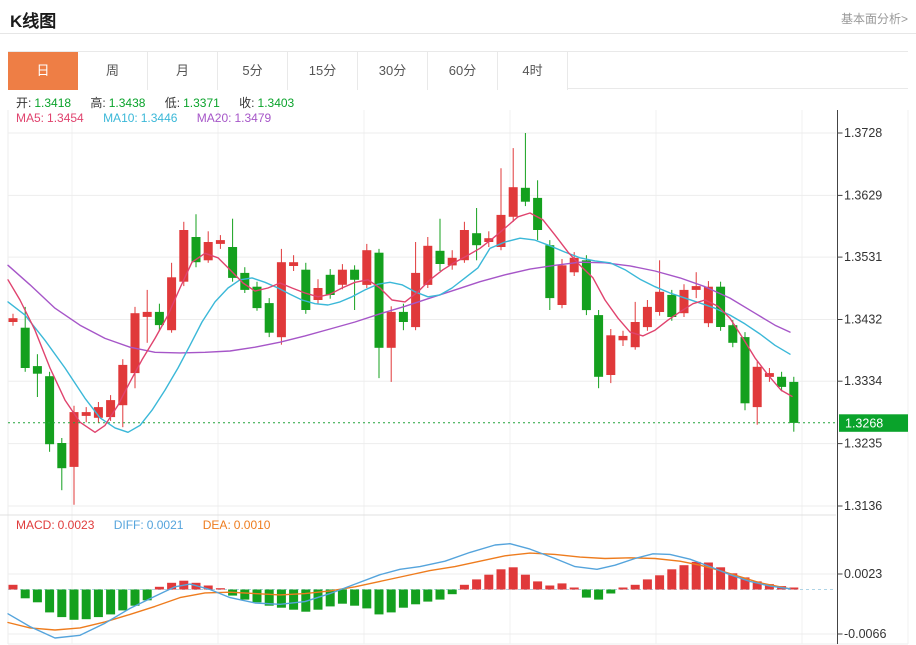  I want to click on price-axis-label: 1.3629, so click(863, 195).